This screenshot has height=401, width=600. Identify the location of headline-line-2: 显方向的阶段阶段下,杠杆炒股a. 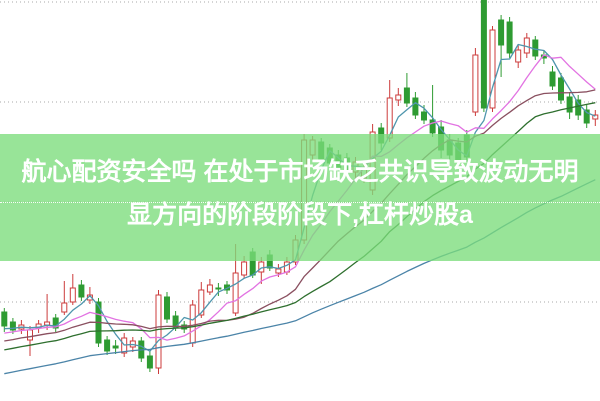
(300, 215).